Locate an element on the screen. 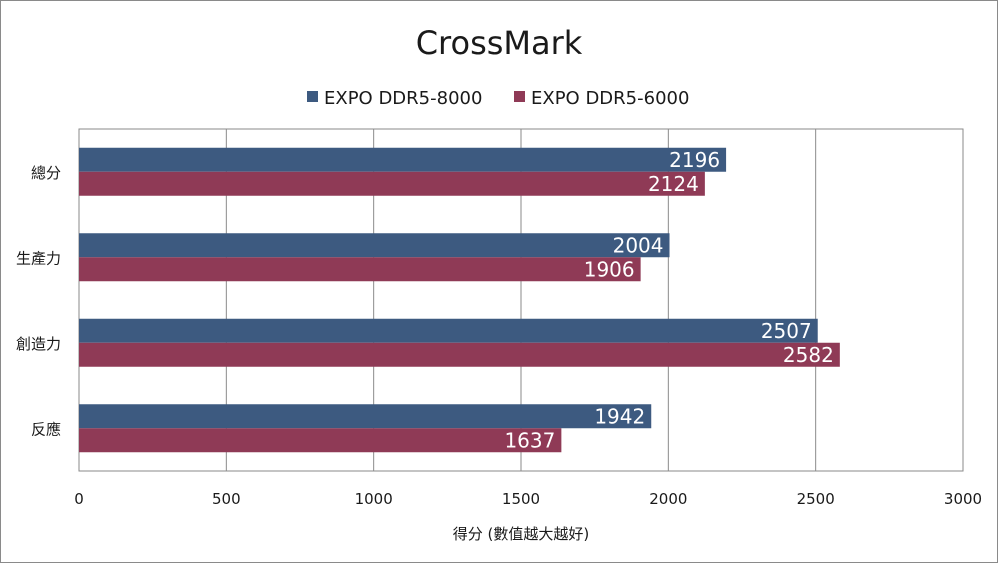 The height and width of the screenshot is (563, 998). x-tick-label: 2000 is located at coordinates (668, 499).